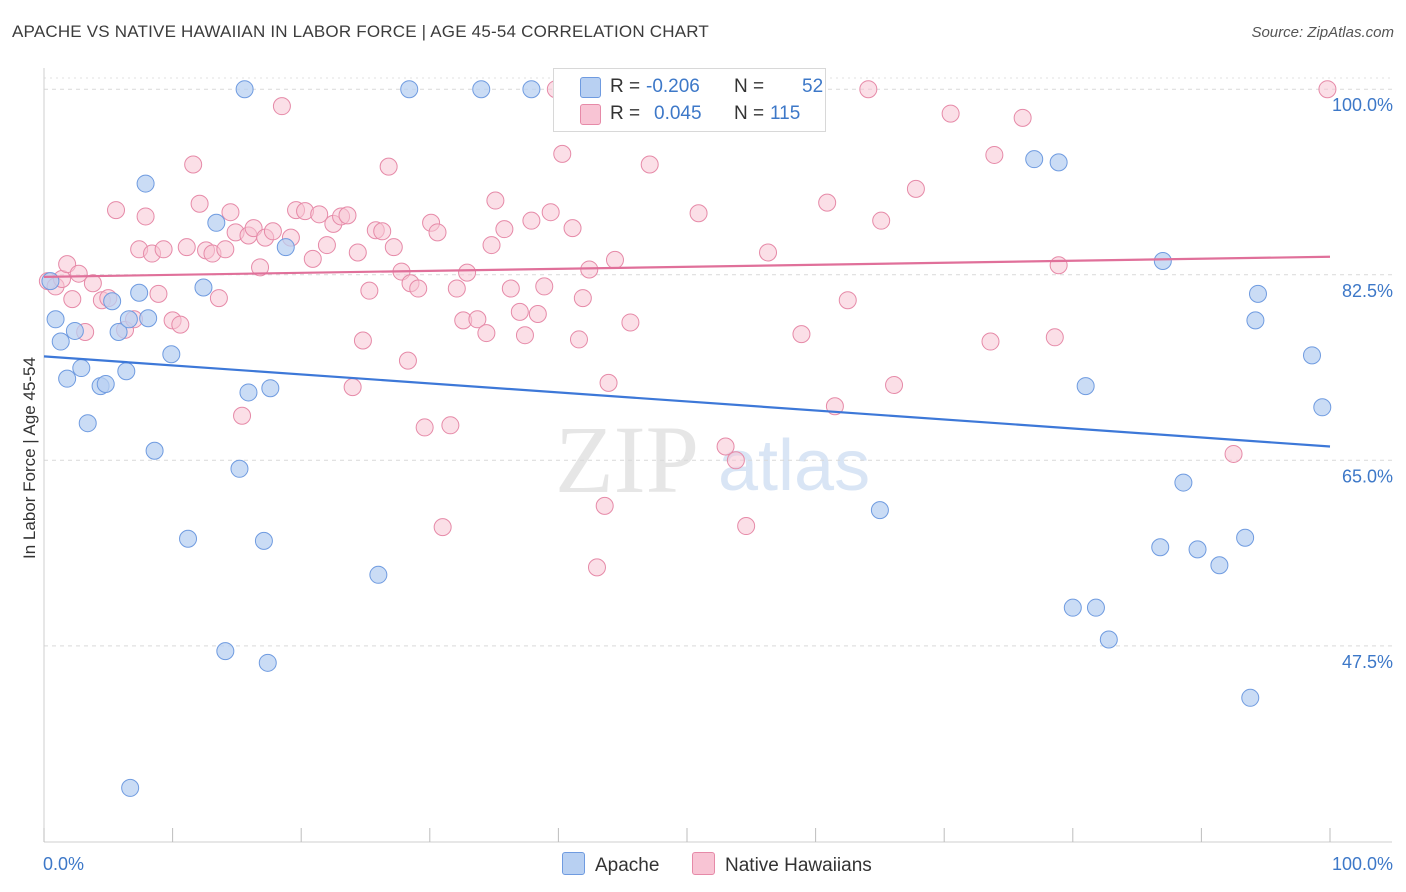  I want to click on bottom-legend-apache: Apache, so click(610, 864).